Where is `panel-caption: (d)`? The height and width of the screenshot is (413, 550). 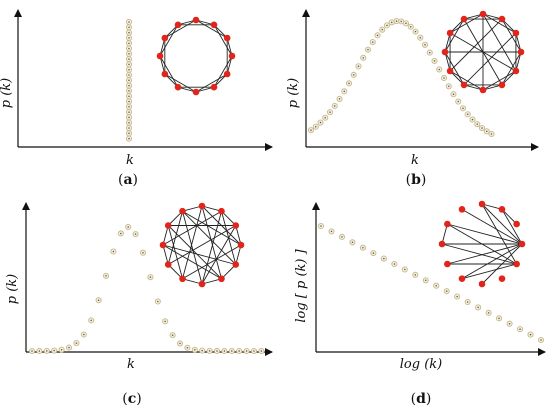
panel-caption: (d) is located at coordinates (421, 399).